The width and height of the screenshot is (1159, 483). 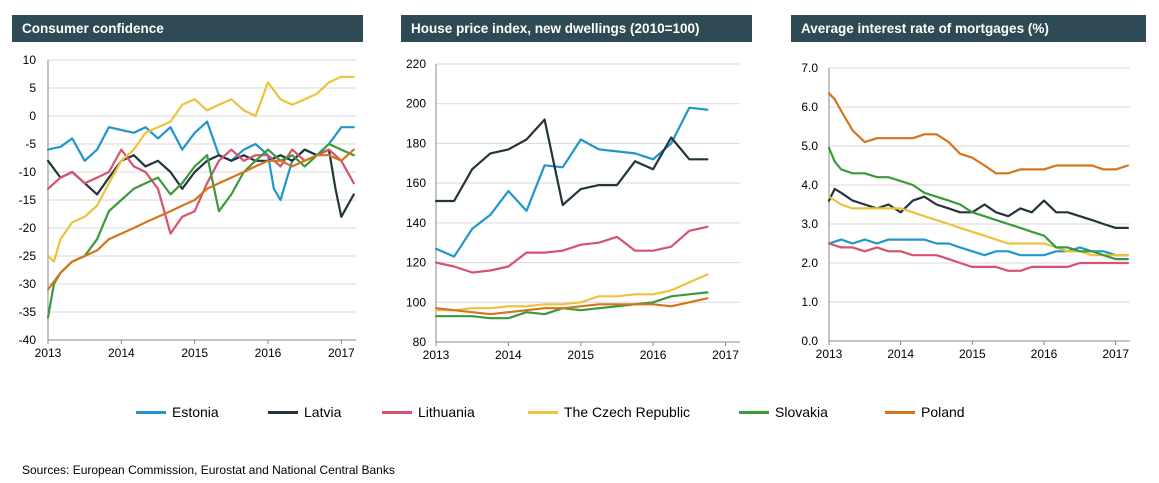 I want to click on legend-item-poland: Poland, so click(x=925, y=412).